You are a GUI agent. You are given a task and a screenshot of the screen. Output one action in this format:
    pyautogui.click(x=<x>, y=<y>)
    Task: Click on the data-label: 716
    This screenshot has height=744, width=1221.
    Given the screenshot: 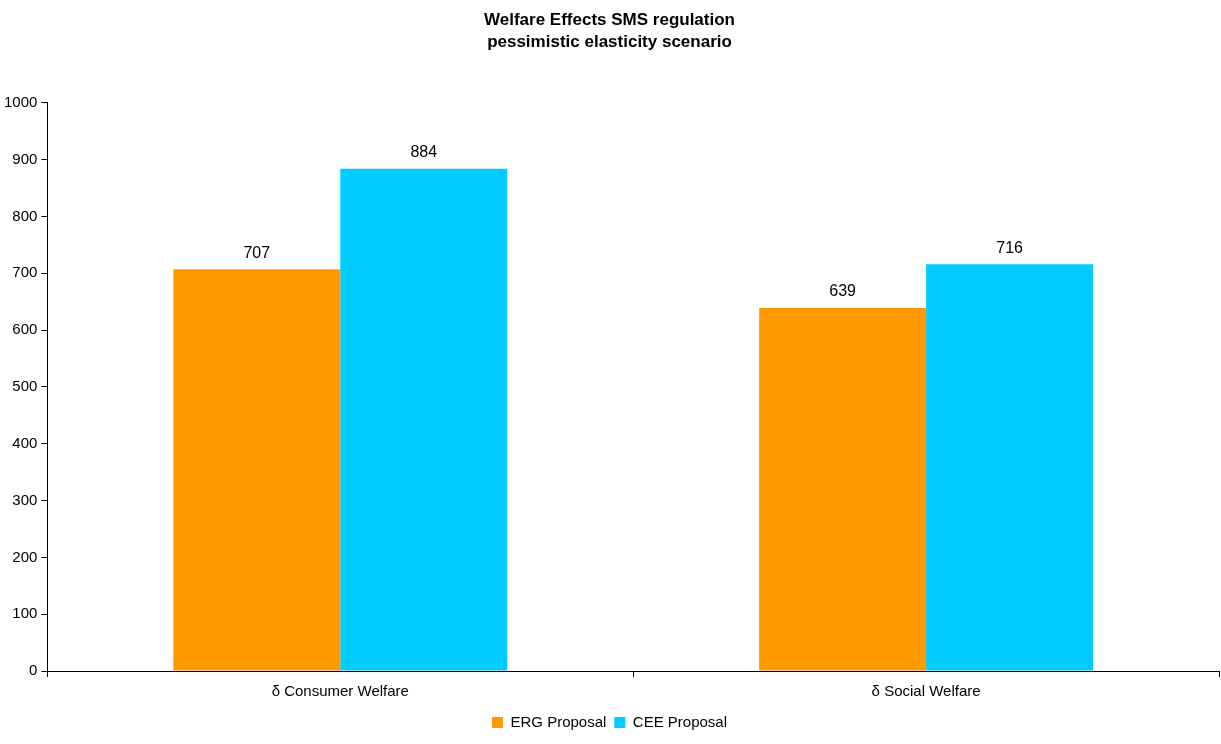 What is the action you would take?
    pyautogui.click(x=1010, y=247)
    